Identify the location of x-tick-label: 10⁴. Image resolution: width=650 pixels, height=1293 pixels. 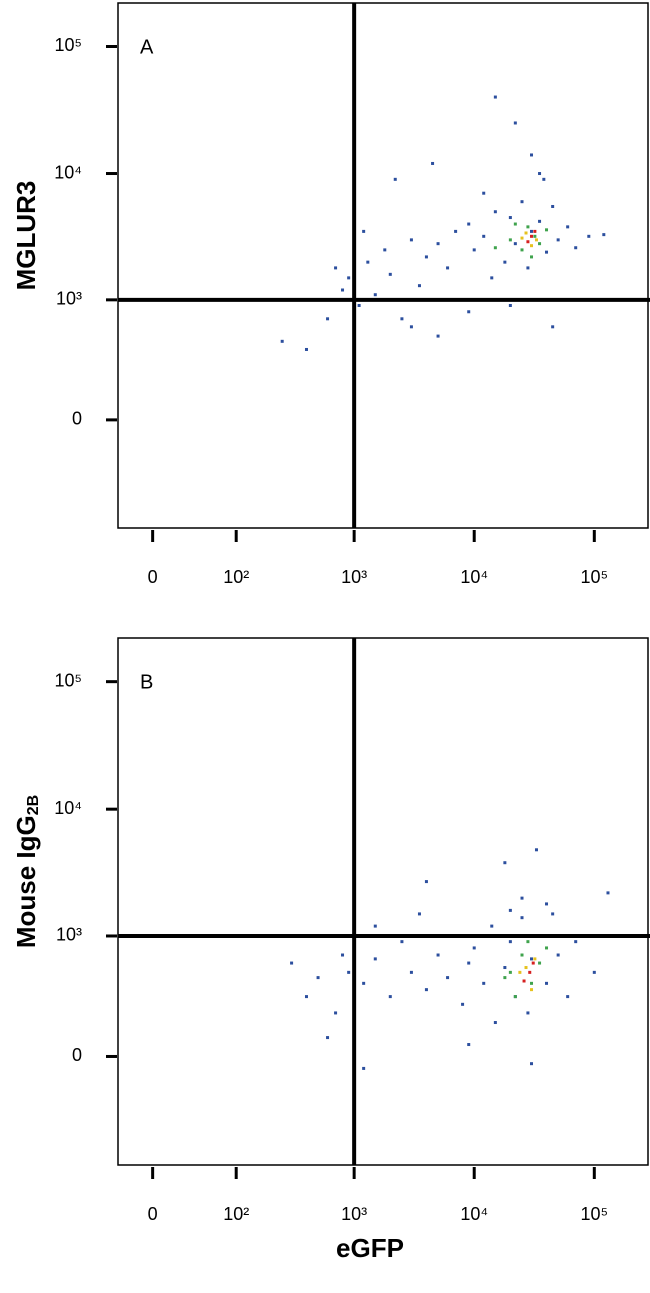
(474, 1214).